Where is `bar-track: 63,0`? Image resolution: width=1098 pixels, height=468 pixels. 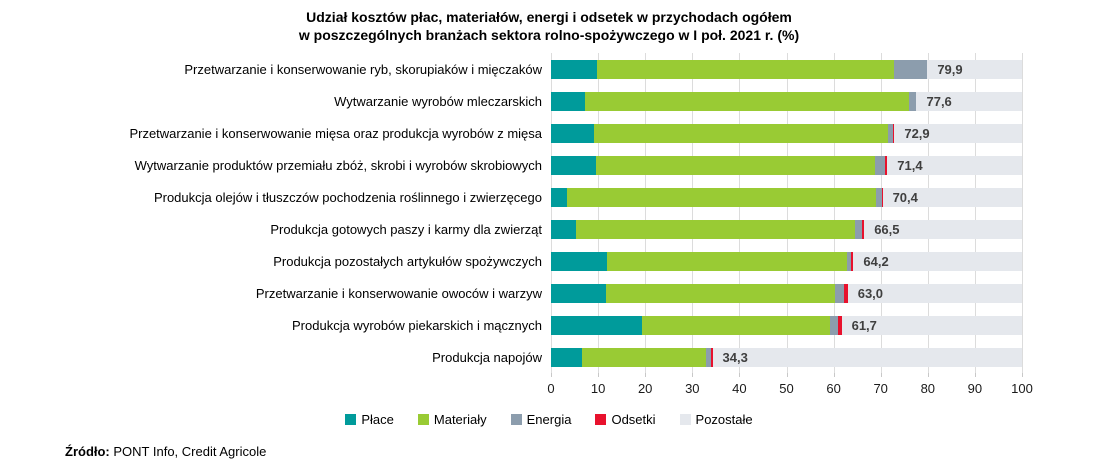
bar-track: 63,0 is located at coordinates (786, 293).